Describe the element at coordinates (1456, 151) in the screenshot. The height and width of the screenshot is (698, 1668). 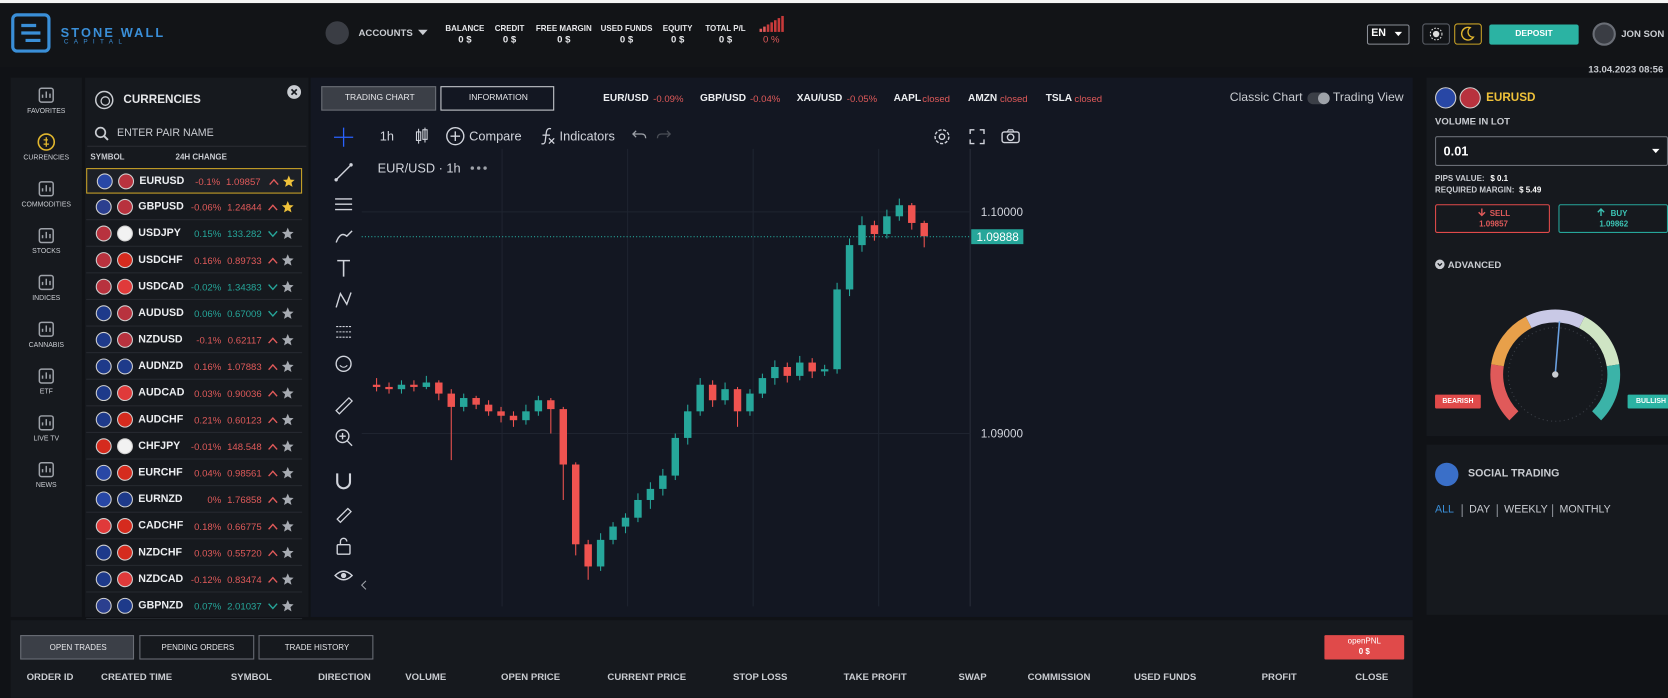
I see `volume: 0.01` at that location.